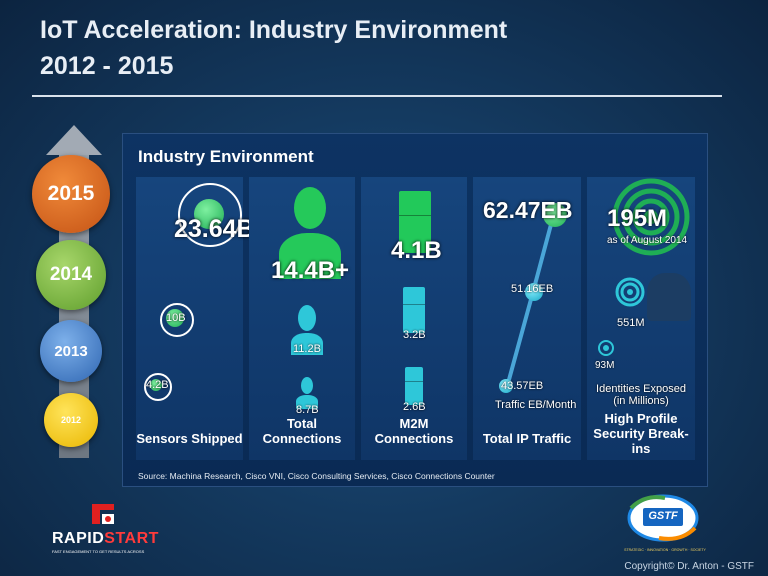 This screenshot has width=768, height=576. What do you see at coordinates (71, 275) in the screenshot?
I see `year-2014-badge: 2014` at bounding box center [71, 275].